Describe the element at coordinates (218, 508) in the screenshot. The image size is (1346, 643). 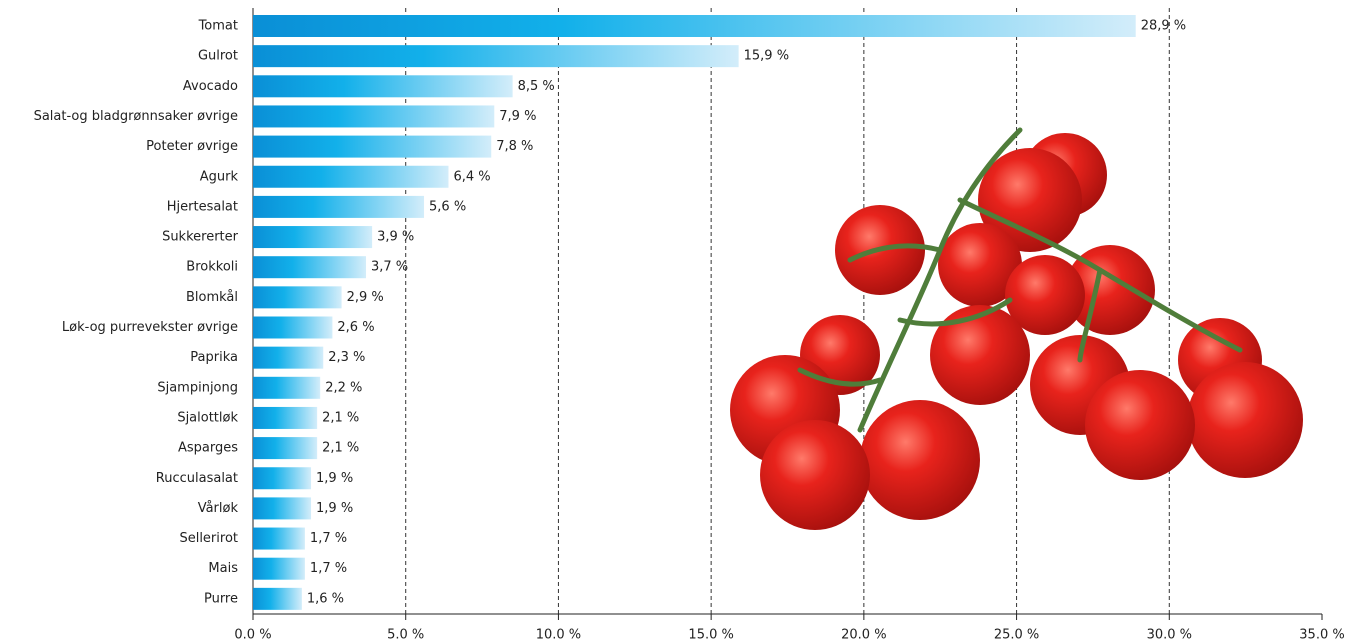
I see `y-tick-label: Vårløk` at that location.